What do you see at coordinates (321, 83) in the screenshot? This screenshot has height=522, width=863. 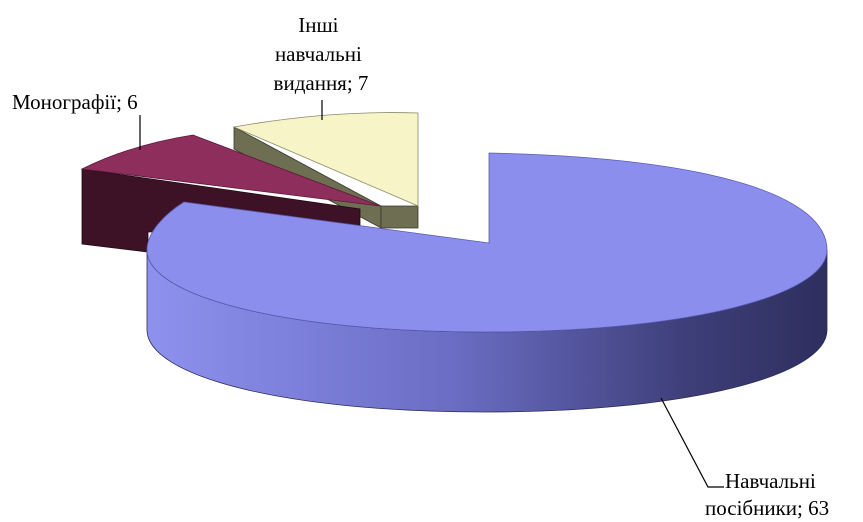 I see `data-label-inshi-line-3: видання; 7` at bounding box center [321, 83].